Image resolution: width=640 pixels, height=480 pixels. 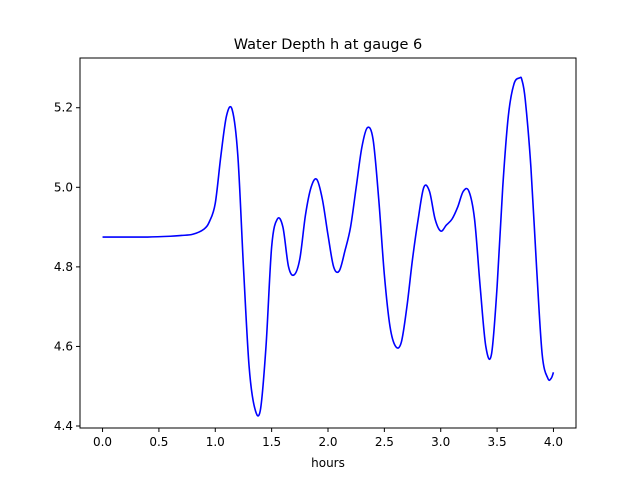 What do you see at coordinates (328, 463) in the screenshot?
I see `x-axis-label: hours` at bounding box center [328, 463].